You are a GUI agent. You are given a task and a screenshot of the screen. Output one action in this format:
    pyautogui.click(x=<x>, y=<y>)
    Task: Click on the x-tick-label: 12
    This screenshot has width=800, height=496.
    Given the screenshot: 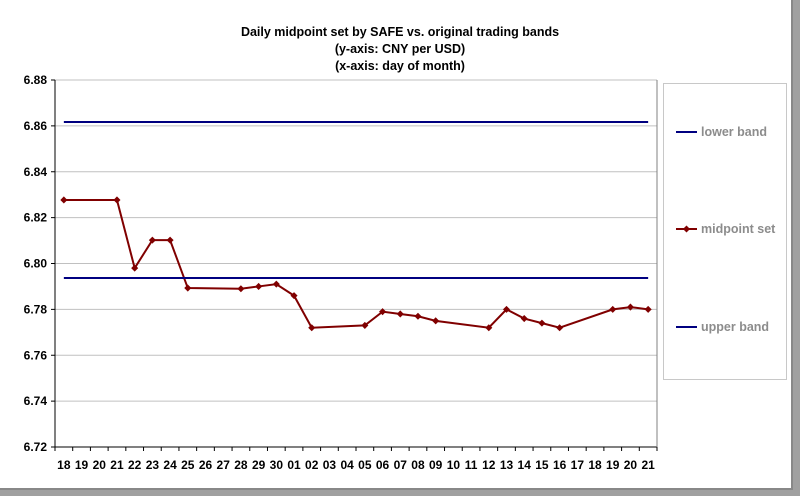 What is the action you would take?
    pyautogui.click(x=489, y=465)
    